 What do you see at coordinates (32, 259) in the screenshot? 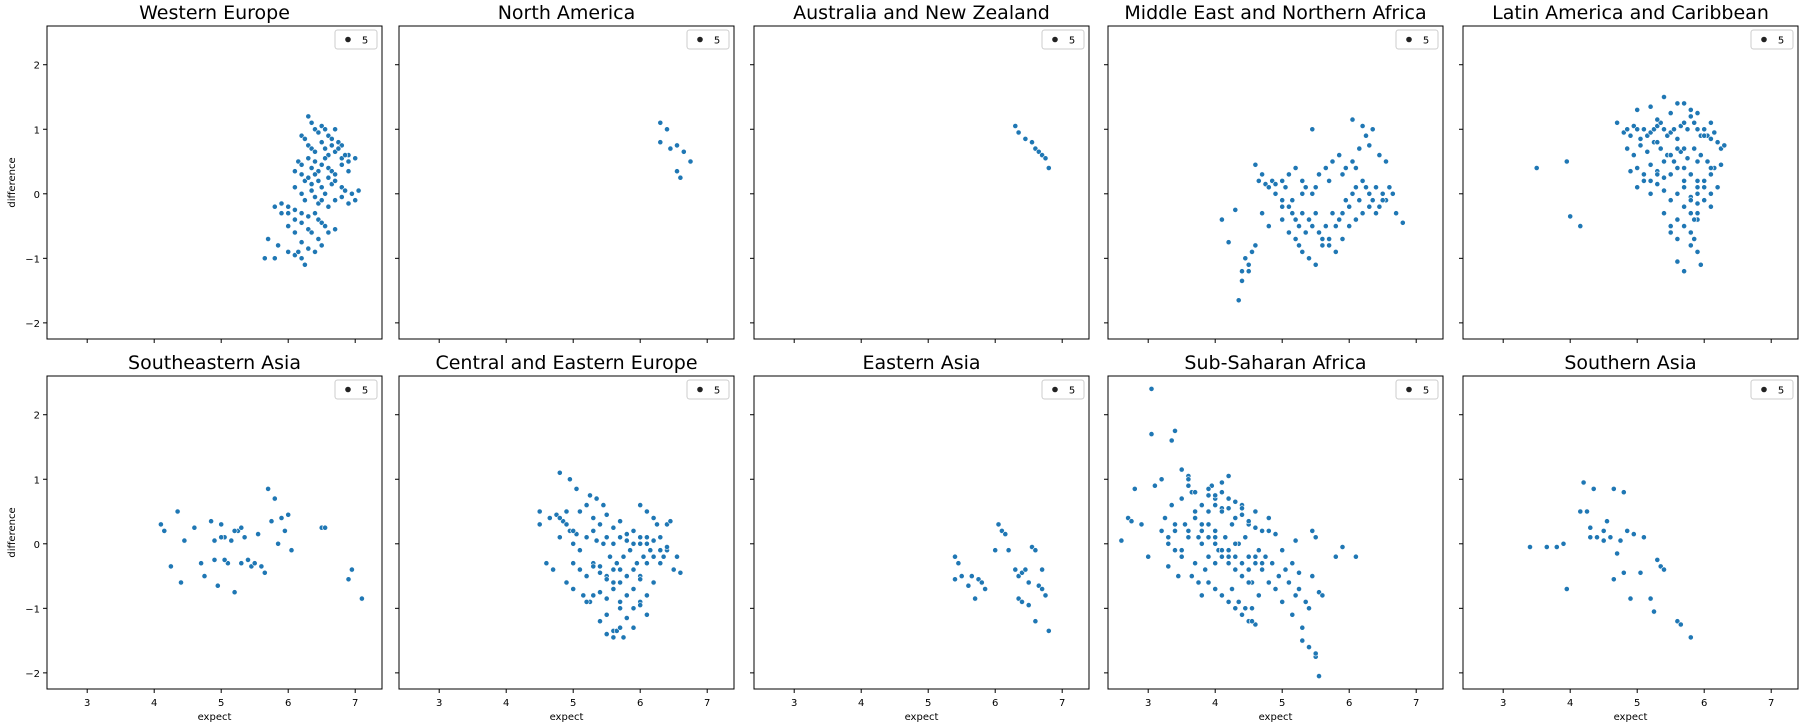
I see `y-tick-label: −1` at bounding box center [32, 259].